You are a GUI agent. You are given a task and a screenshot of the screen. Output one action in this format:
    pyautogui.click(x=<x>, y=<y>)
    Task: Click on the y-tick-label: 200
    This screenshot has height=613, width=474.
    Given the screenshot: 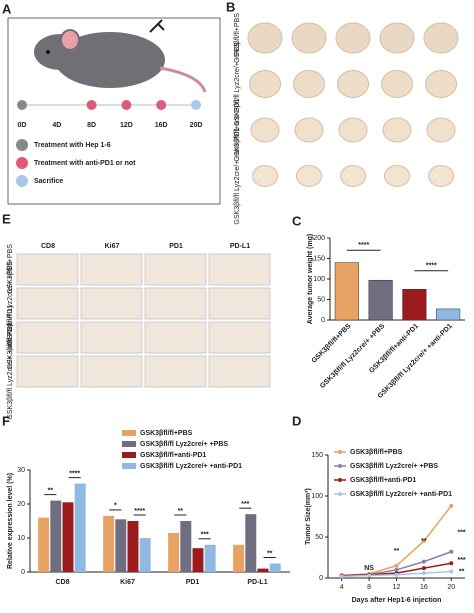 What is the action you would take?
    pyautogui.click(x=319, y=238)
    